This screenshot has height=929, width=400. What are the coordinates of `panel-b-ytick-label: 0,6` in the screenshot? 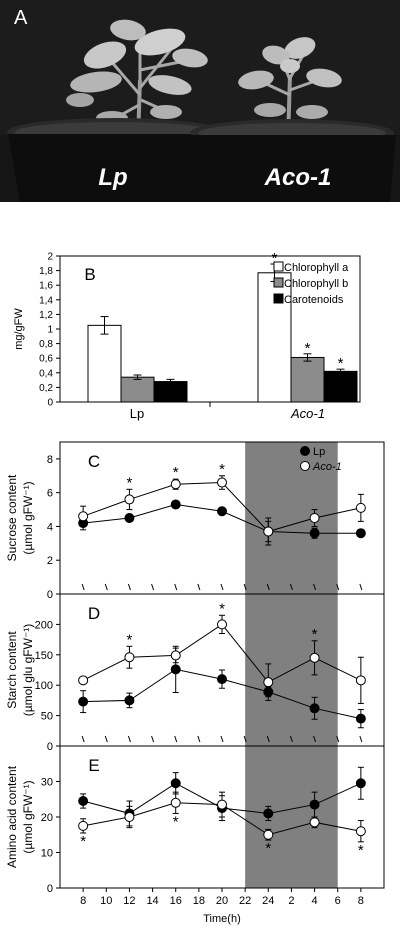 It's located at (46, 359).